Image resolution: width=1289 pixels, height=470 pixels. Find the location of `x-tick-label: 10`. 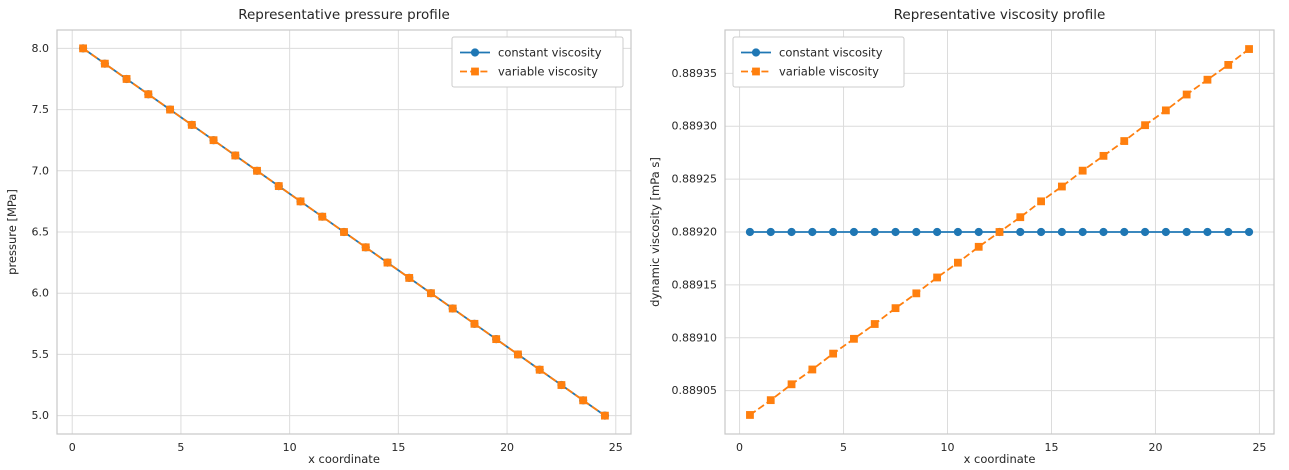

x-tick-label: 10 is located at coordinates (290, 447).